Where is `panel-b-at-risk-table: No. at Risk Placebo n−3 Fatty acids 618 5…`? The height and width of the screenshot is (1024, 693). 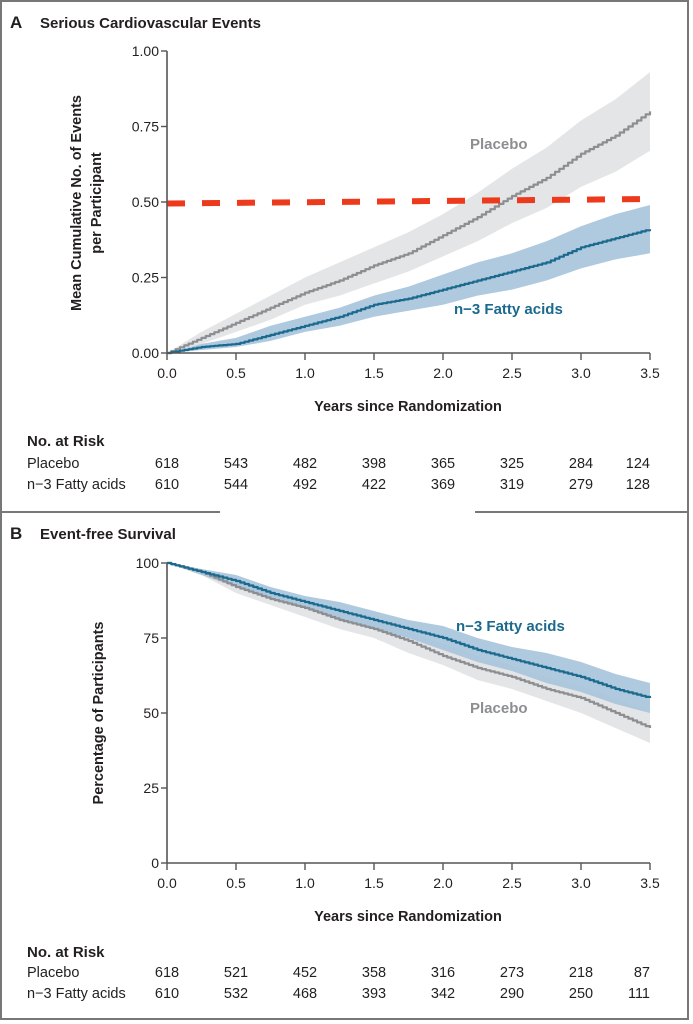
panel-b-at-risk-table: No. at Risk Placebo n−3 Fatty acids 618 5… is located at coordinates (338, 973).